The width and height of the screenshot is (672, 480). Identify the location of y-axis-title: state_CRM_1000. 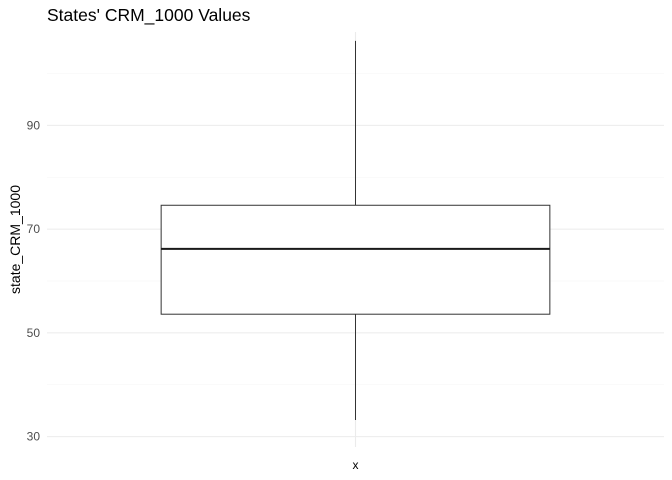
(15, 239).